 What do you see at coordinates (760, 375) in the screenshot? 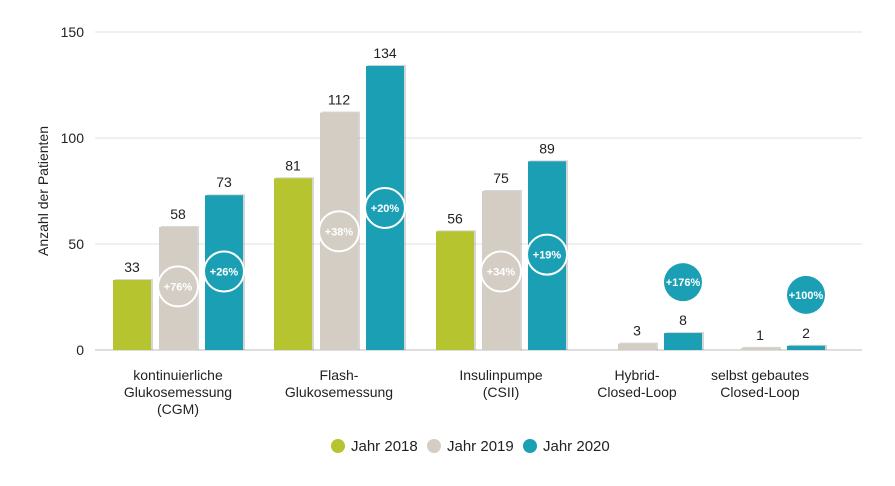
I see `x-tick-label: selbst gebautes` at bounding box center [760, 375].